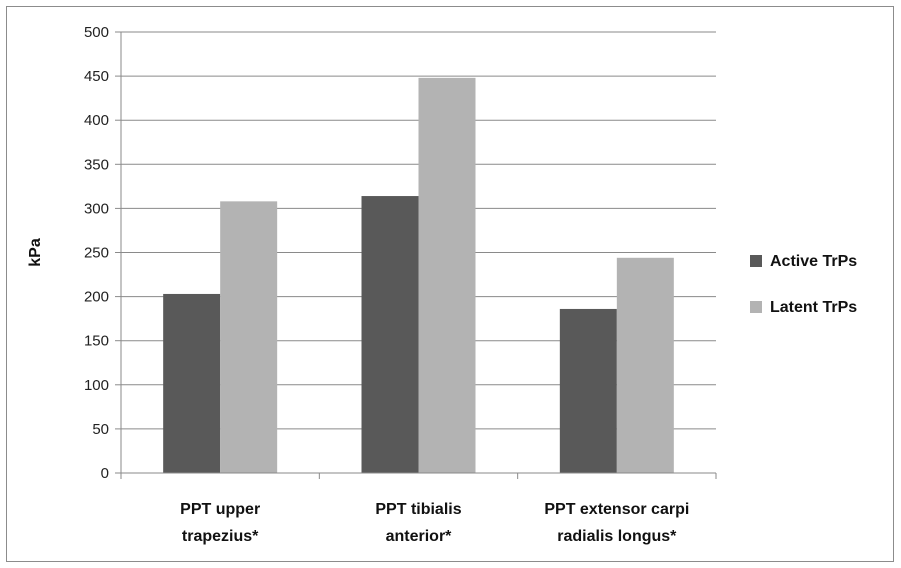 The width and height of the screenshot is (901, 568). Describe the element at coordinates (96, 120) in the screenshot. I see `y-tick-label: 400` at that location.